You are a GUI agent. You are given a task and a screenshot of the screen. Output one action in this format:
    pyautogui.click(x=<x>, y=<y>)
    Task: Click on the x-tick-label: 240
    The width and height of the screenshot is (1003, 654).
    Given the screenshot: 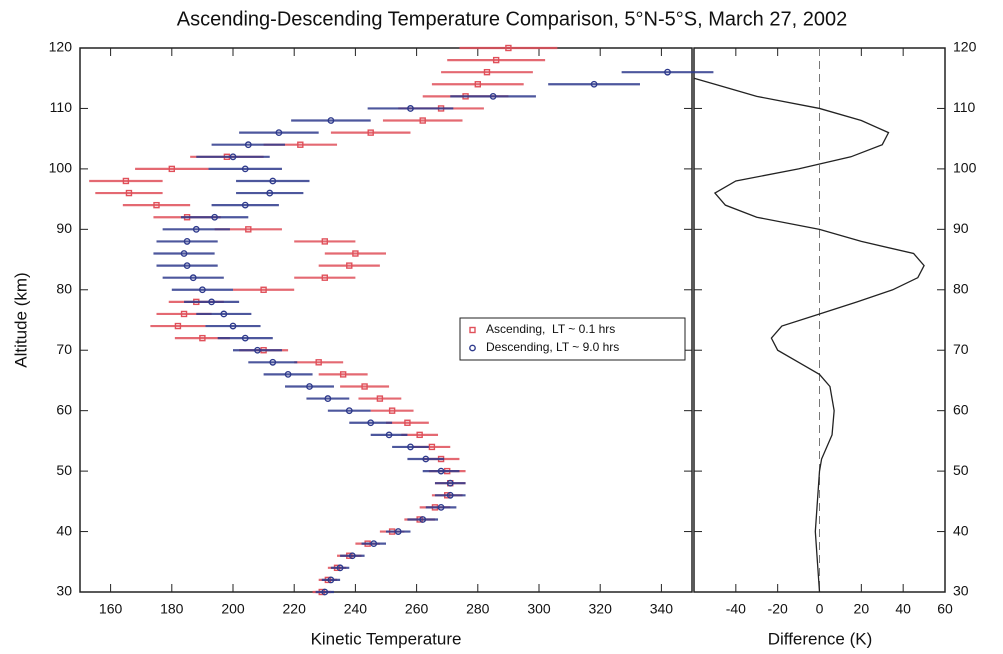 What is the action you would take?
    pyautogui.click(x=356, y=609)
    